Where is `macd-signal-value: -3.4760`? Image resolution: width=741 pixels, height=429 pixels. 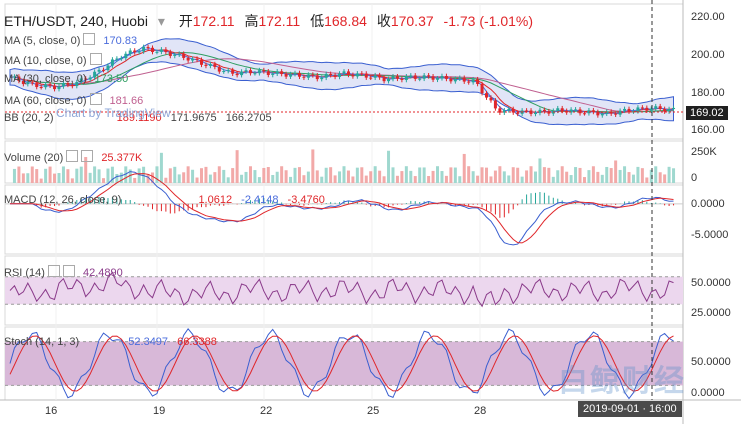 macd-signal-value: -3.4760 is located at coordinates (306, 200).